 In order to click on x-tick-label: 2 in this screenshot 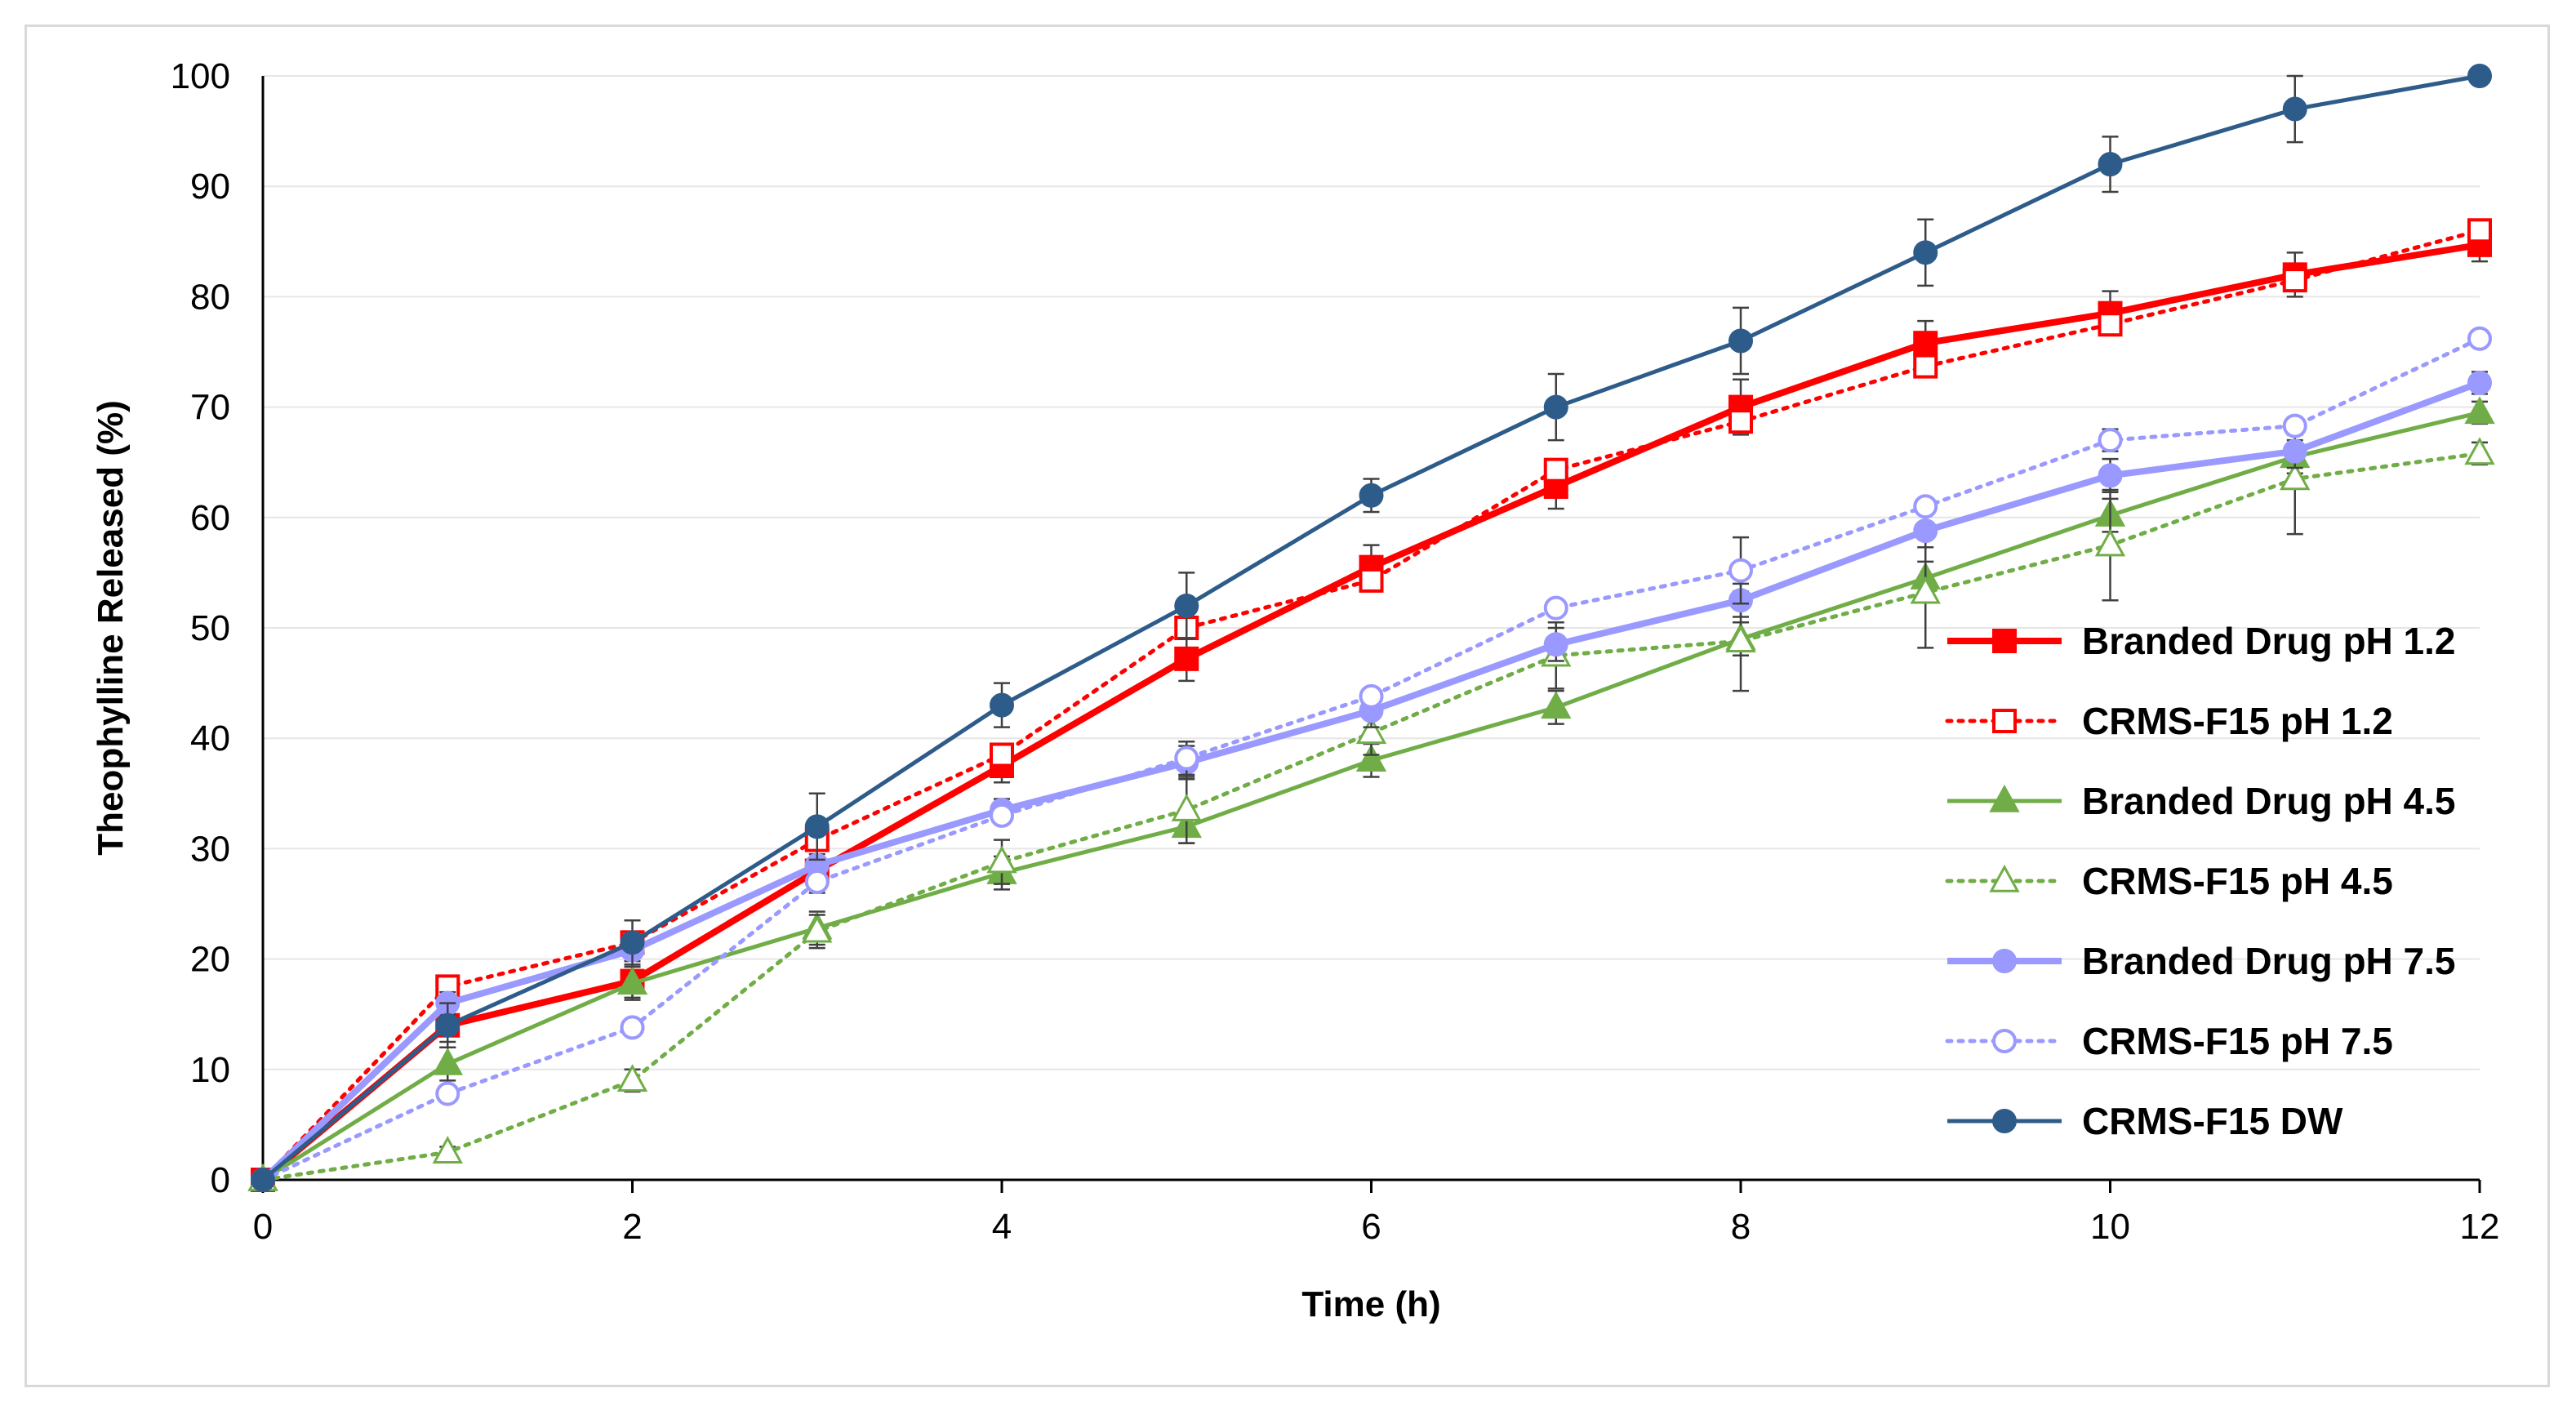, I will do `click(632, 1227)`.